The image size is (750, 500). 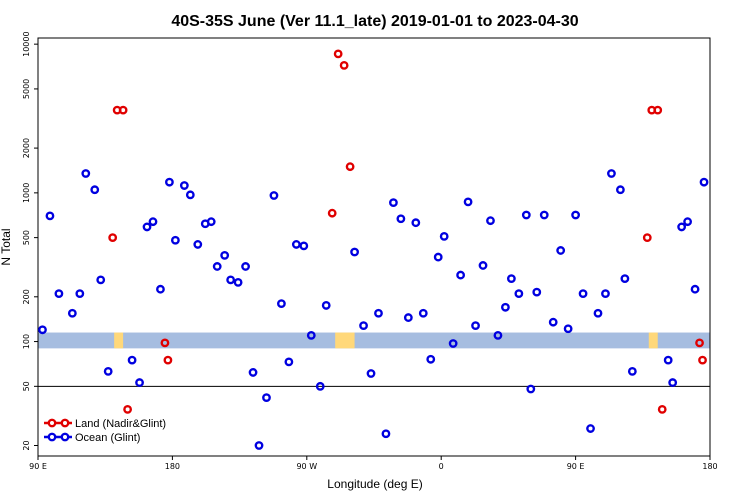 I want to click on reference-band, so click(x=374, y=340).